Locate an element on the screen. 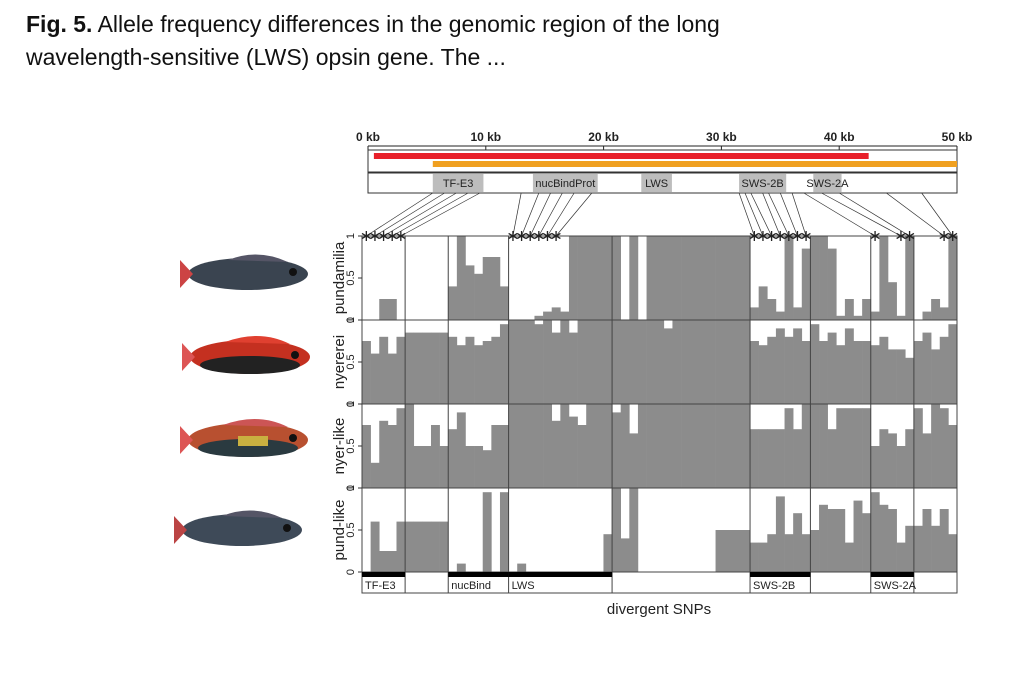  fish-nyererei is located at coordinates (246, 354).